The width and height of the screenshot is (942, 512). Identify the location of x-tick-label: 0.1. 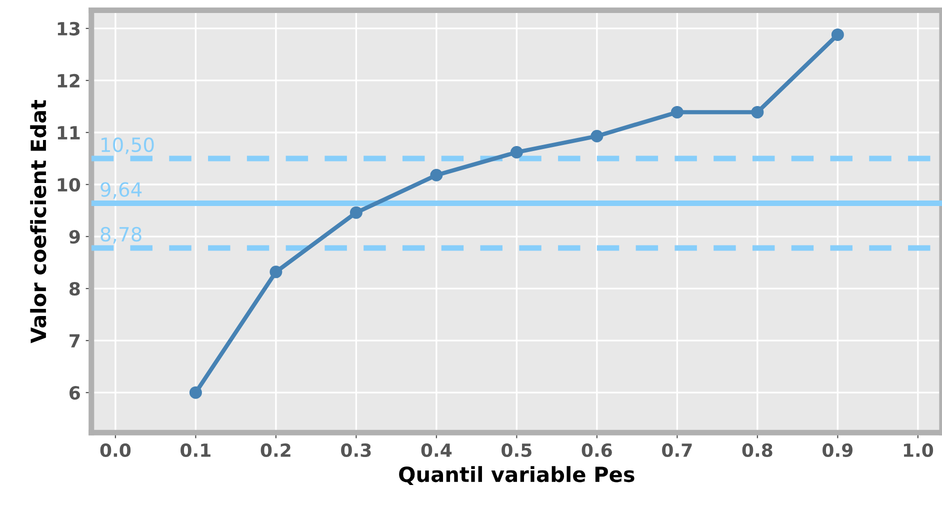
(195, 450).